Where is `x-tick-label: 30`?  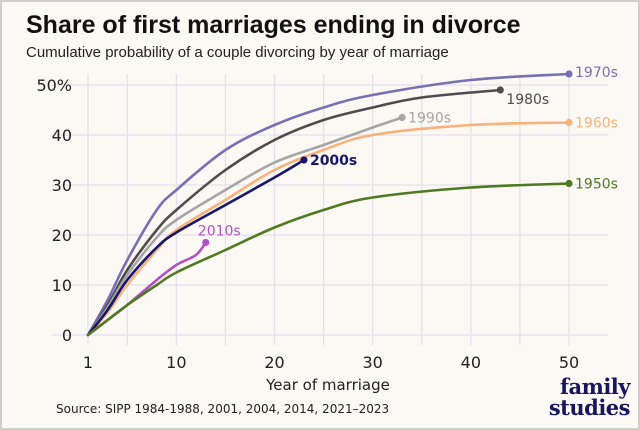 x-tick-label: 30 is located at coordinates (372, 362).